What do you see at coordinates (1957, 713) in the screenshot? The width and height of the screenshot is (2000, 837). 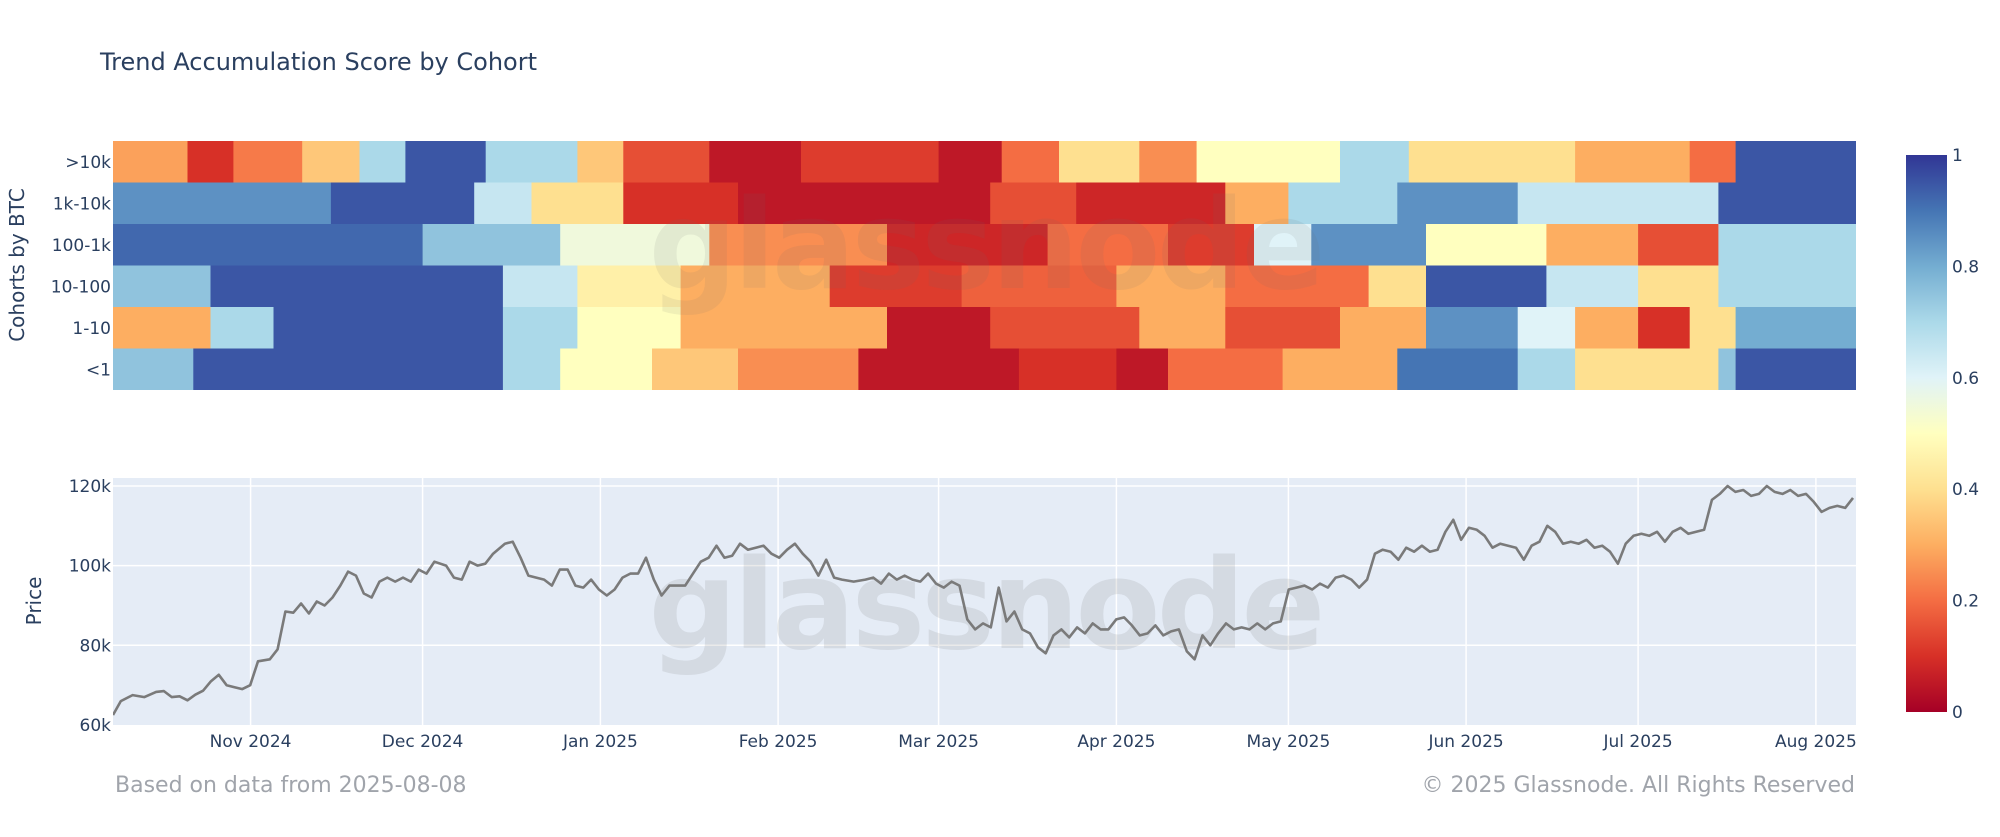 I see `colorbar-tick-label: 0` at bounding box center [1957, 713].